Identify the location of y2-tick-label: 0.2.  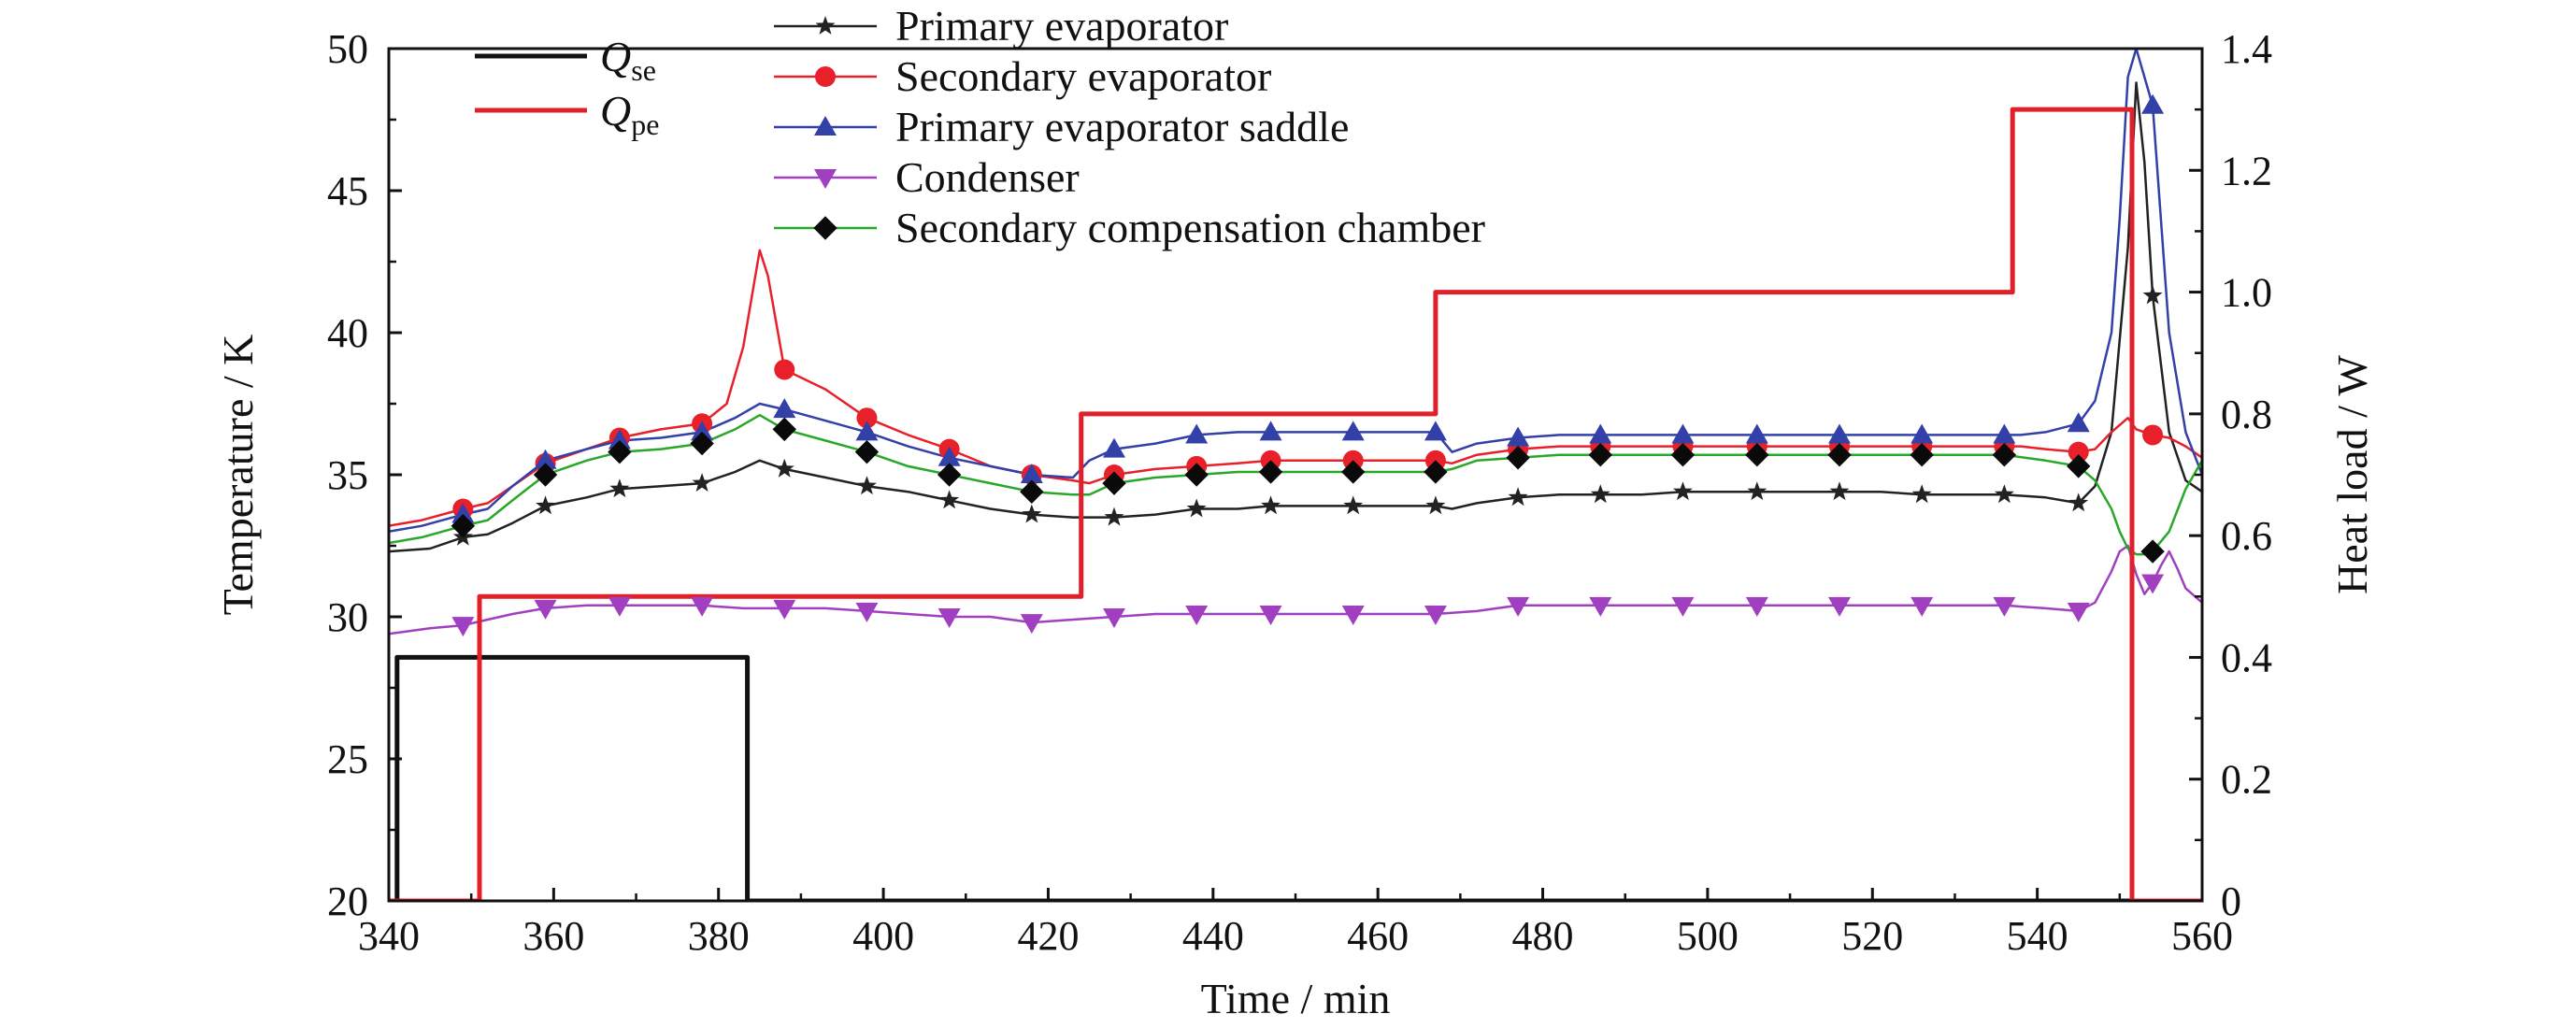
(2246, 780).